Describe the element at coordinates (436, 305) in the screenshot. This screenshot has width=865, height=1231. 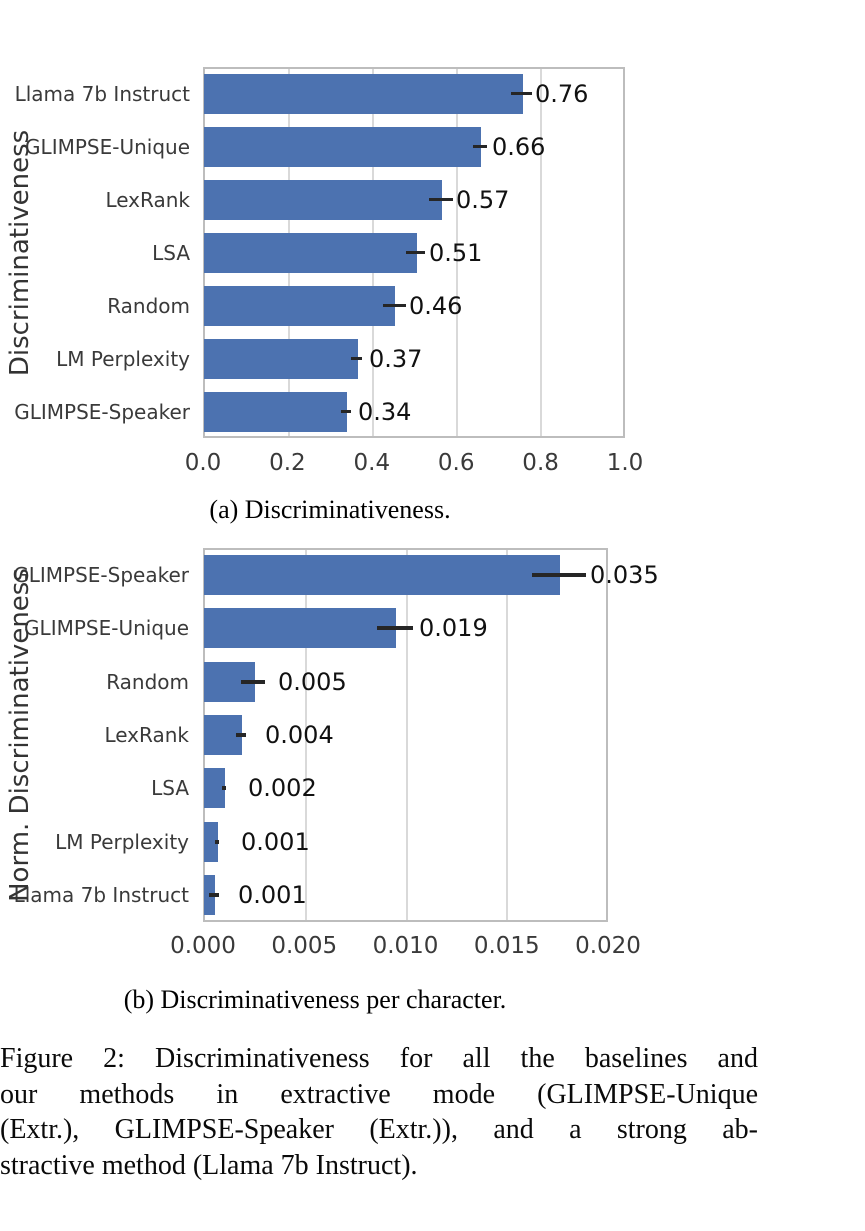
I see `value-label: 0.46` at that location.